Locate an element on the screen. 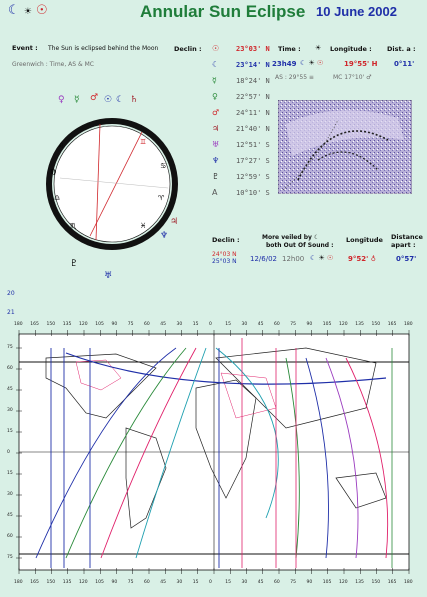 The height and width of the screenshot is (597, 427). bottom-tick-label: 0 is located at coordinates (210, 582).